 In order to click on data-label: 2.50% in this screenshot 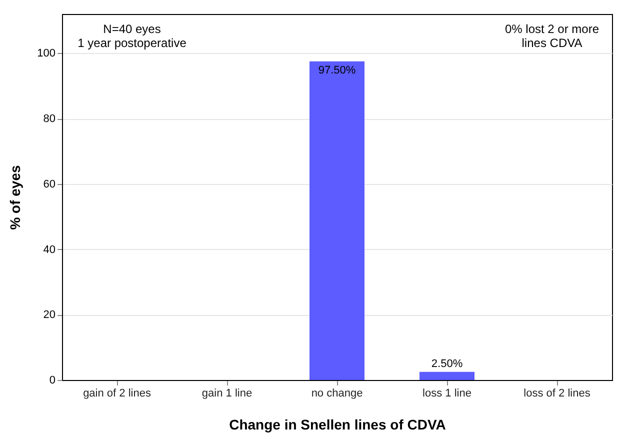, I will do `click(447, 364)`.